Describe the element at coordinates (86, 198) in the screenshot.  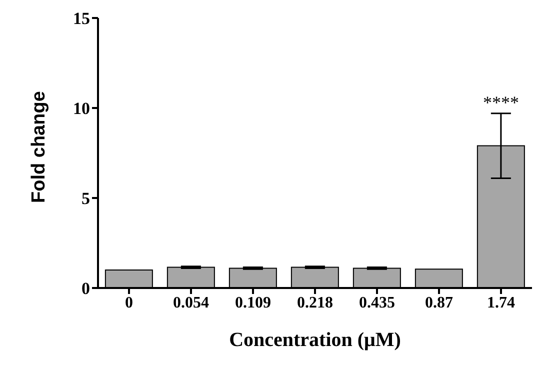
I see `y-tick-label: 5` at that location.